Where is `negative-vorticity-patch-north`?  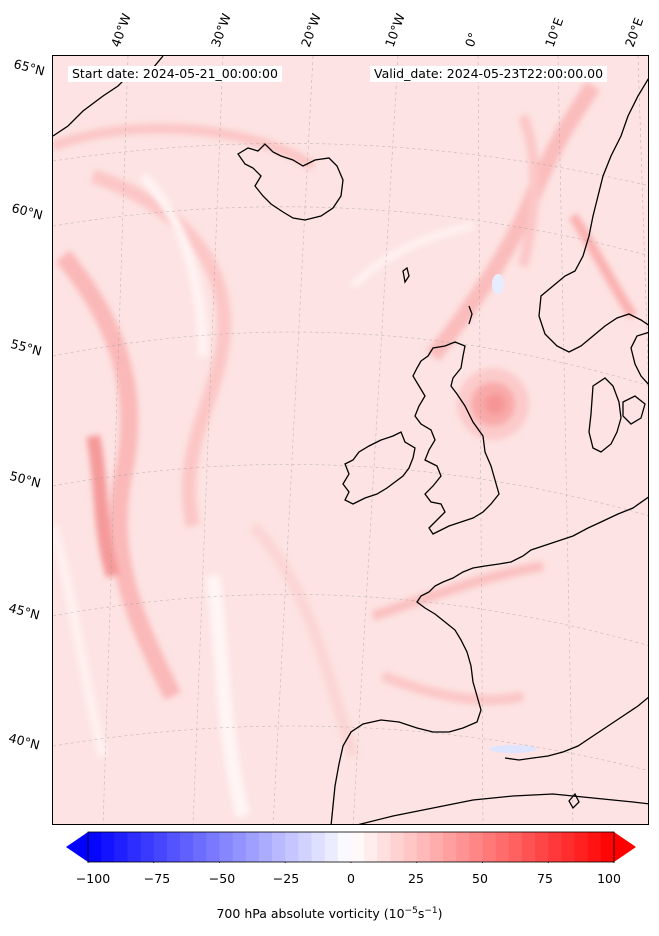
negative-vorticity-patch-north is located at coordinates (498, 284).